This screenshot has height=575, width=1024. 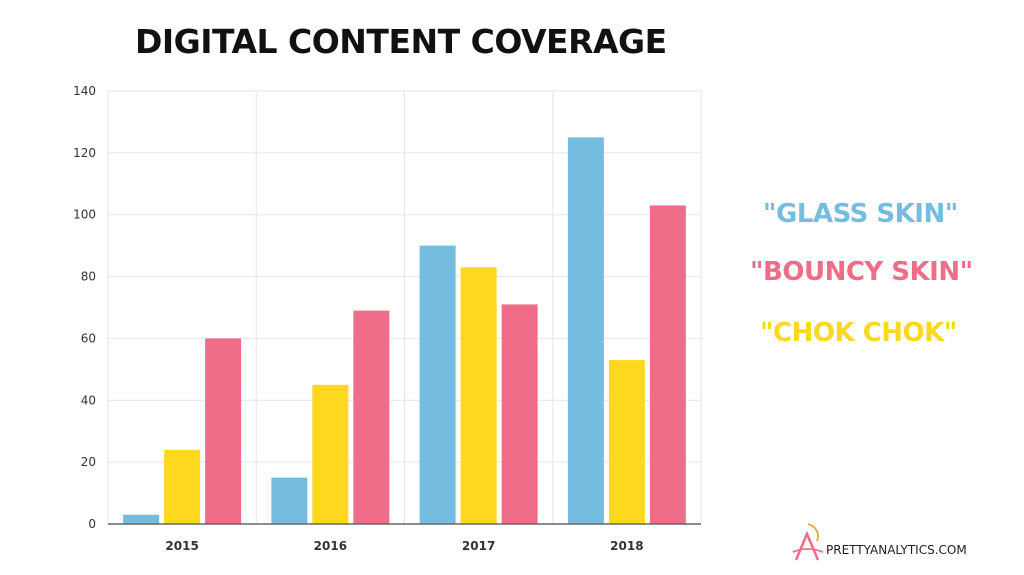 I want to click on brand-logo: PRETTYANALYTICS.COM, so click(x=890, y=542).